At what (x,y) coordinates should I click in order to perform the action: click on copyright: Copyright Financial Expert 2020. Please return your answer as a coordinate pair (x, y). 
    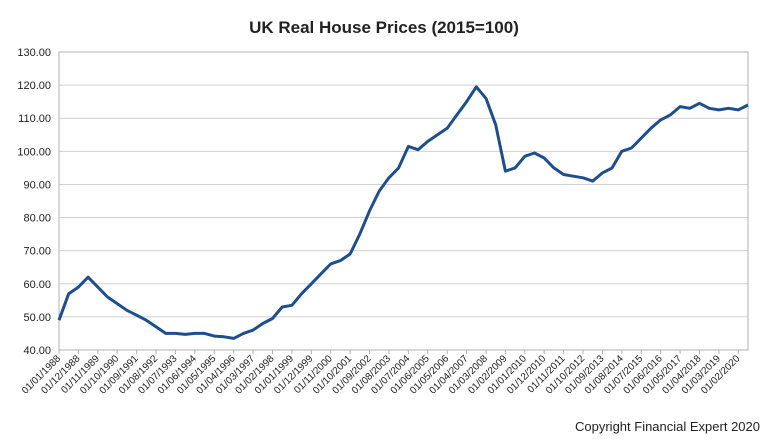
    Looking at the image, I should click on (667, 426).